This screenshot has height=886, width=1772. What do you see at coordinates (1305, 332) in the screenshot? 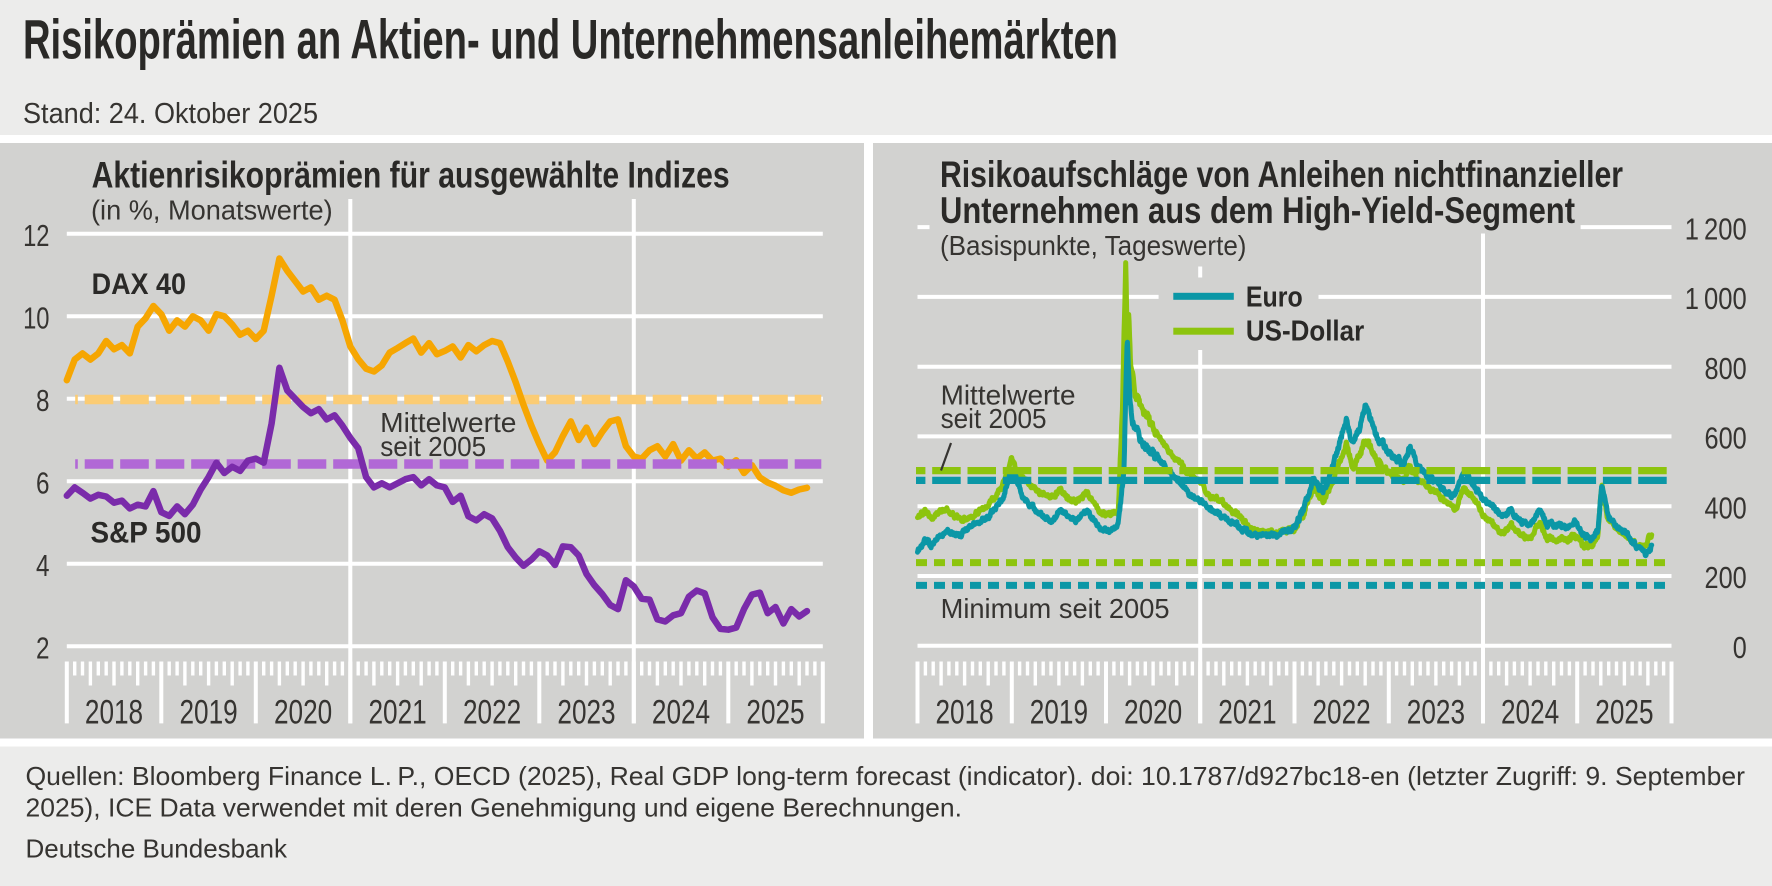
I see `svg-text: US-Dollar` at bounding box center [1305, 332].